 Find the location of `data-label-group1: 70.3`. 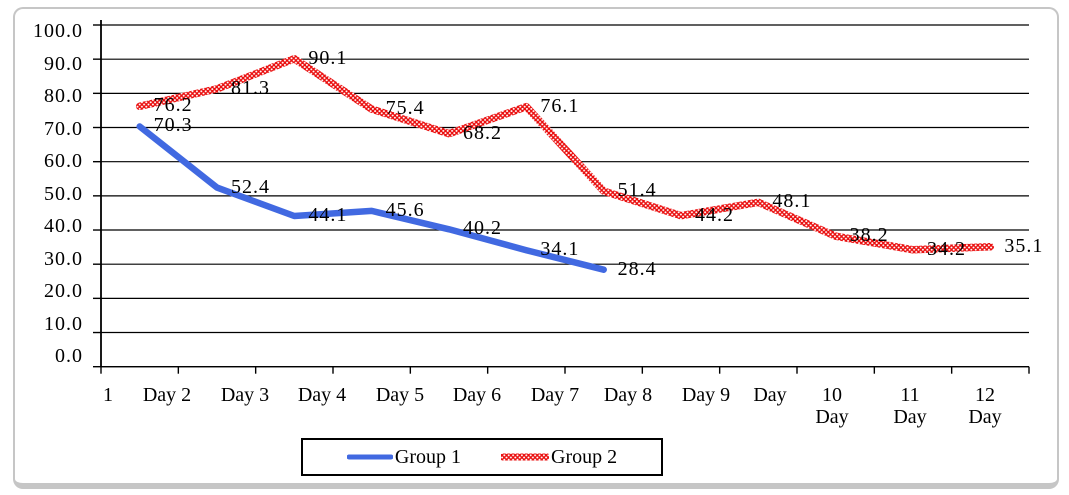

data-label-group1: 70.3 is located at coordinates (173, 125).